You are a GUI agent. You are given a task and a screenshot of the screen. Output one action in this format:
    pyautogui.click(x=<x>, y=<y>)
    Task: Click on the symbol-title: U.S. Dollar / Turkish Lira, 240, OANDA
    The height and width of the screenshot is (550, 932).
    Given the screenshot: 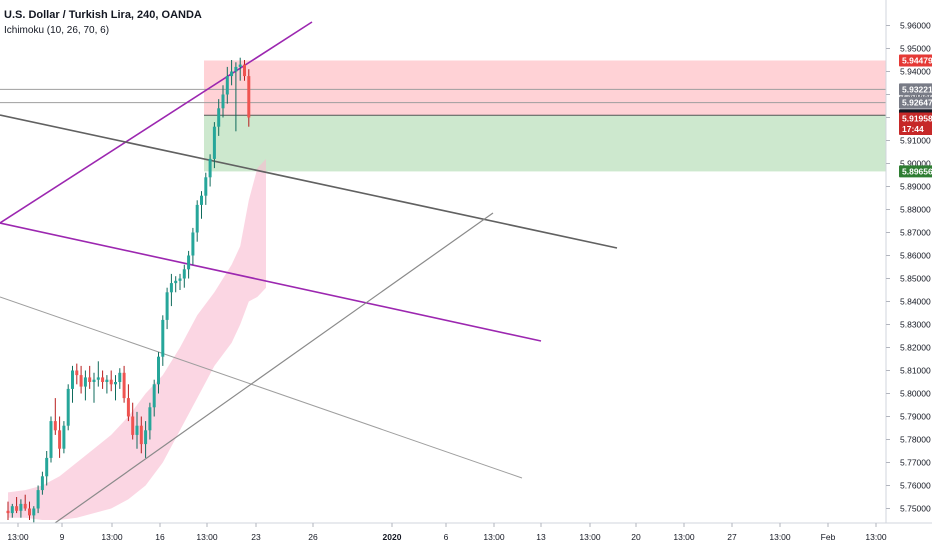 What is the action you would take?
    pyautogui.click(x=103, y=15)
    